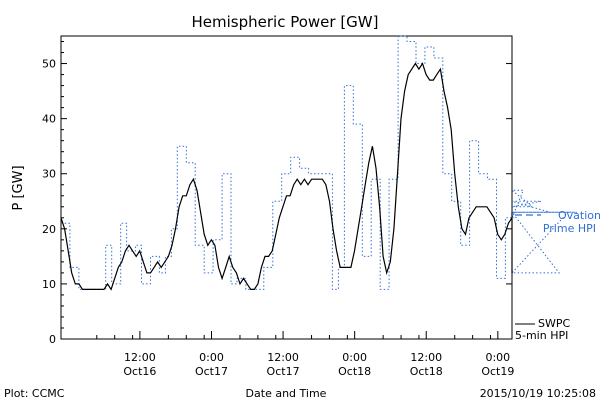 The image size is (600, 400). I want to click on y-tick-label: 20, so click(49, 229).